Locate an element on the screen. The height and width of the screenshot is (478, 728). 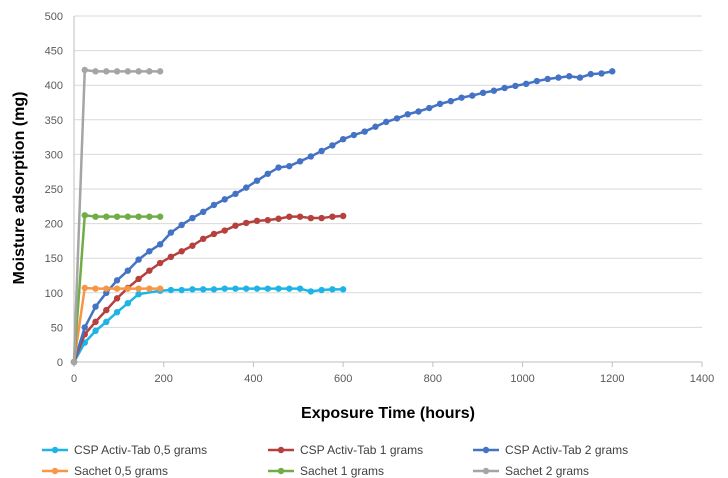
x-tick-label: 1000 is located at coordinates (522, 379).